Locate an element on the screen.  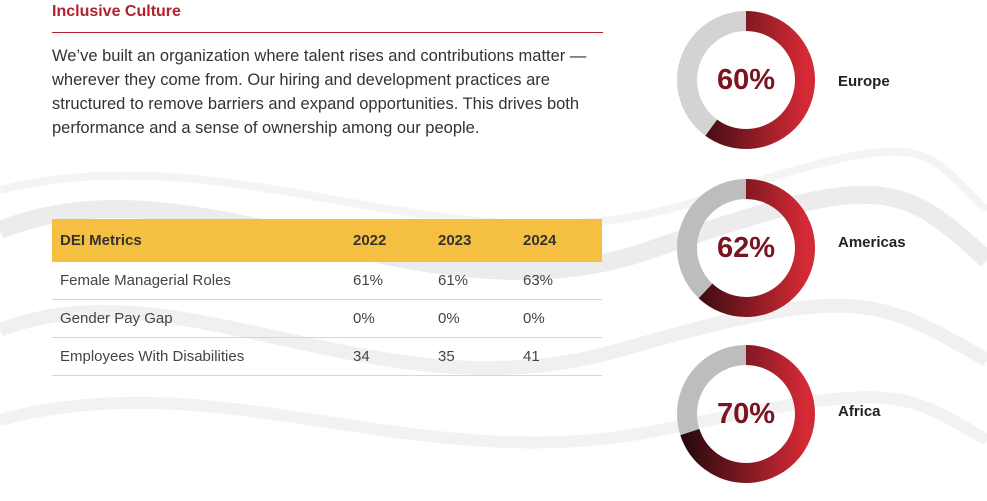
metric-name: Female Managerial Roles is located at coordinates (198, 281).